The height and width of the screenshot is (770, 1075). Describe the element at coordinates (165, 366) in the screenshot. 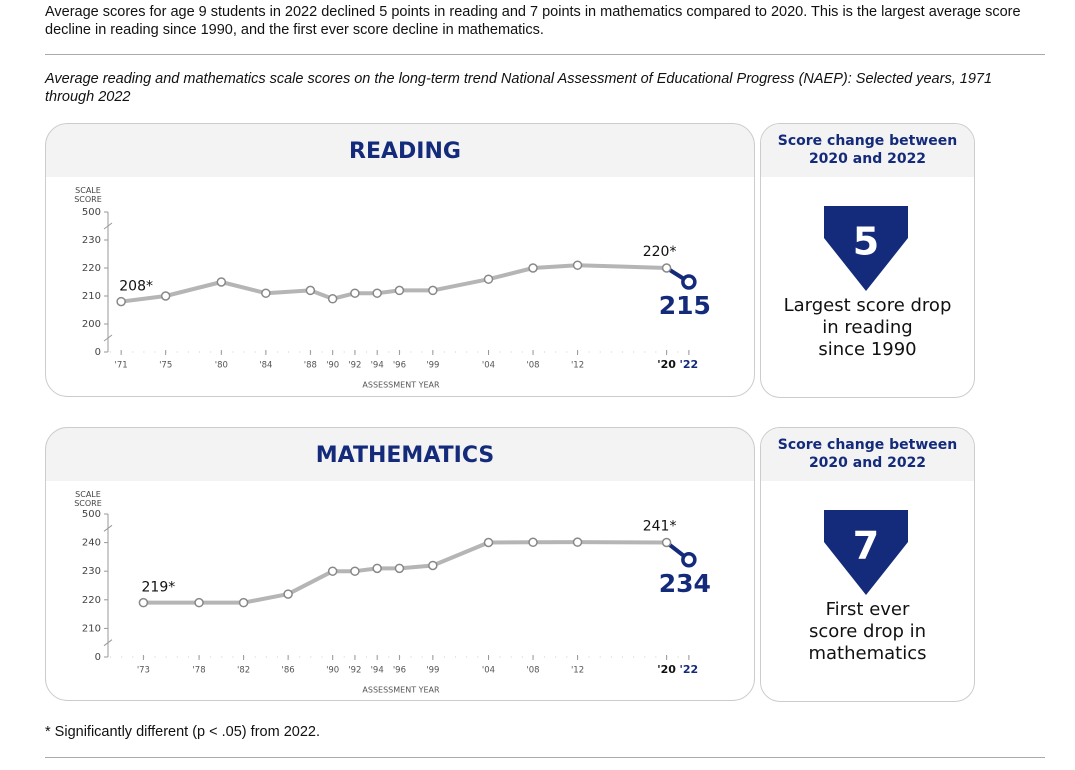

I see `x-tick-label: '75` at that location.